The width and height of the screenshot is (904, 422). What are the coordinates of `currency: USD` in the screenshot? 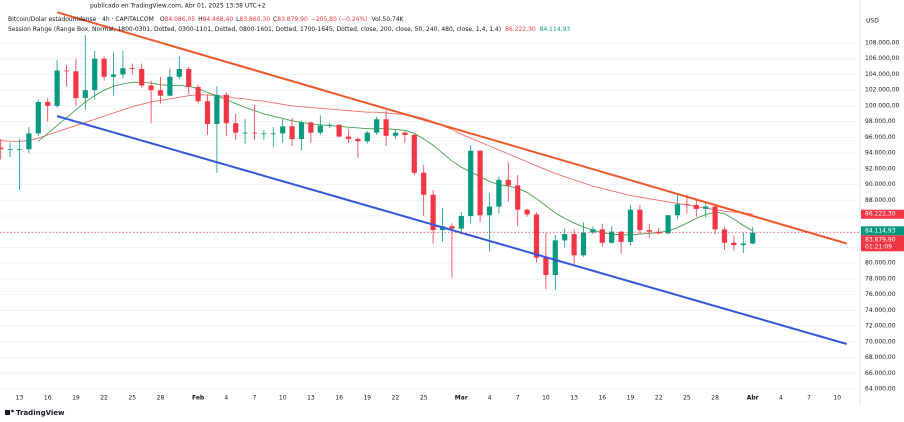 It's located at (872, 21).